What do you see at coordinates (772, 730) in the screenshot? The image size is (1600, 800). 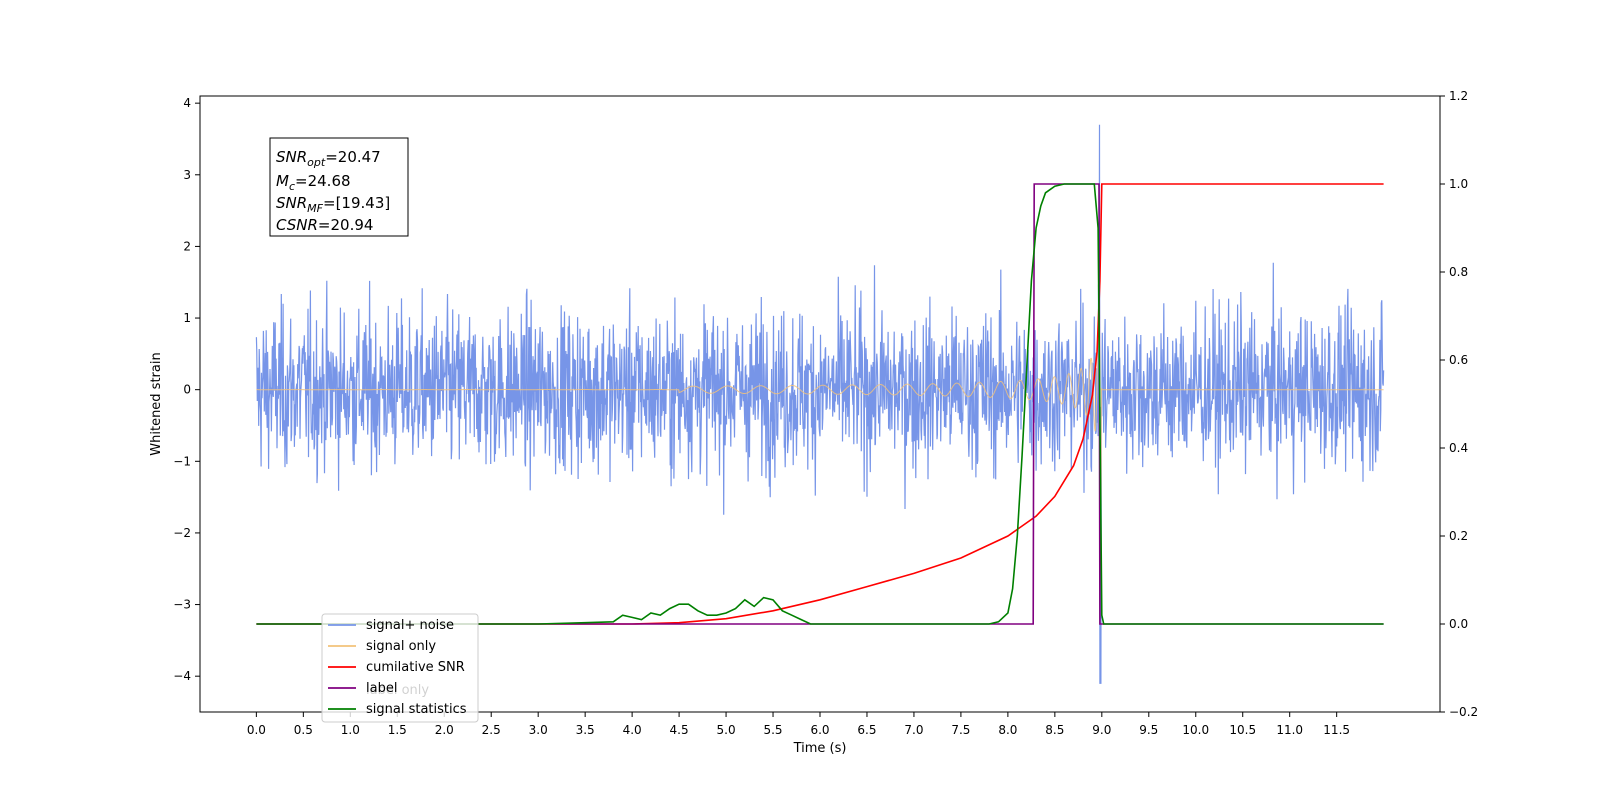 I see `x-tick-label: 5.5` at bounding box center [772, 730].